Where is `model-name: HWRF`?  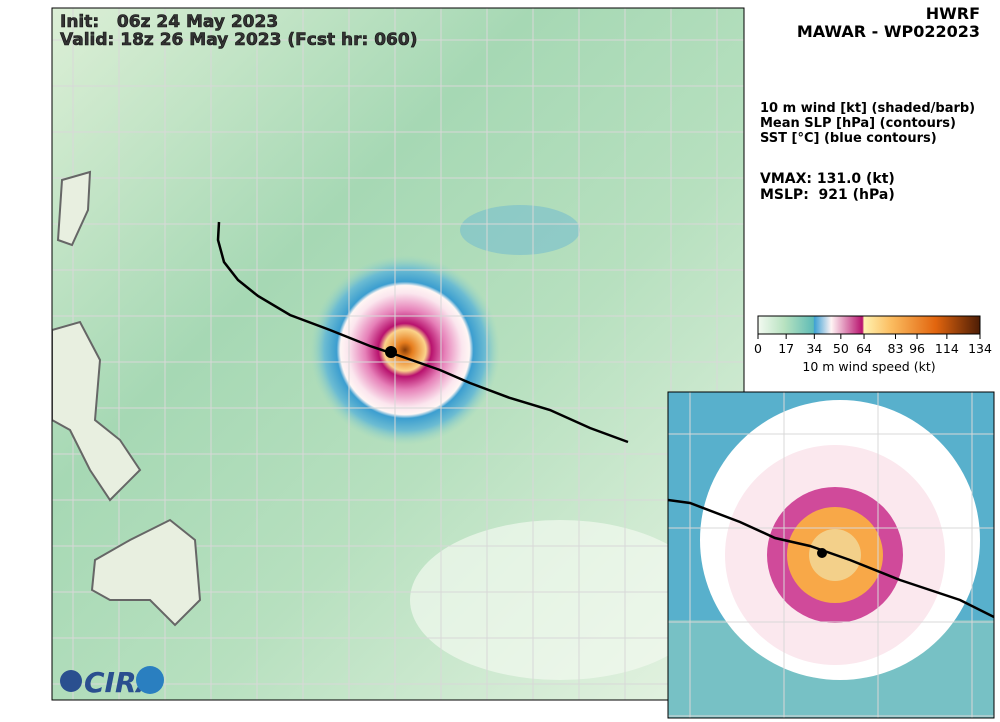
model-name: HWRF is located at coordinates (953, 13).